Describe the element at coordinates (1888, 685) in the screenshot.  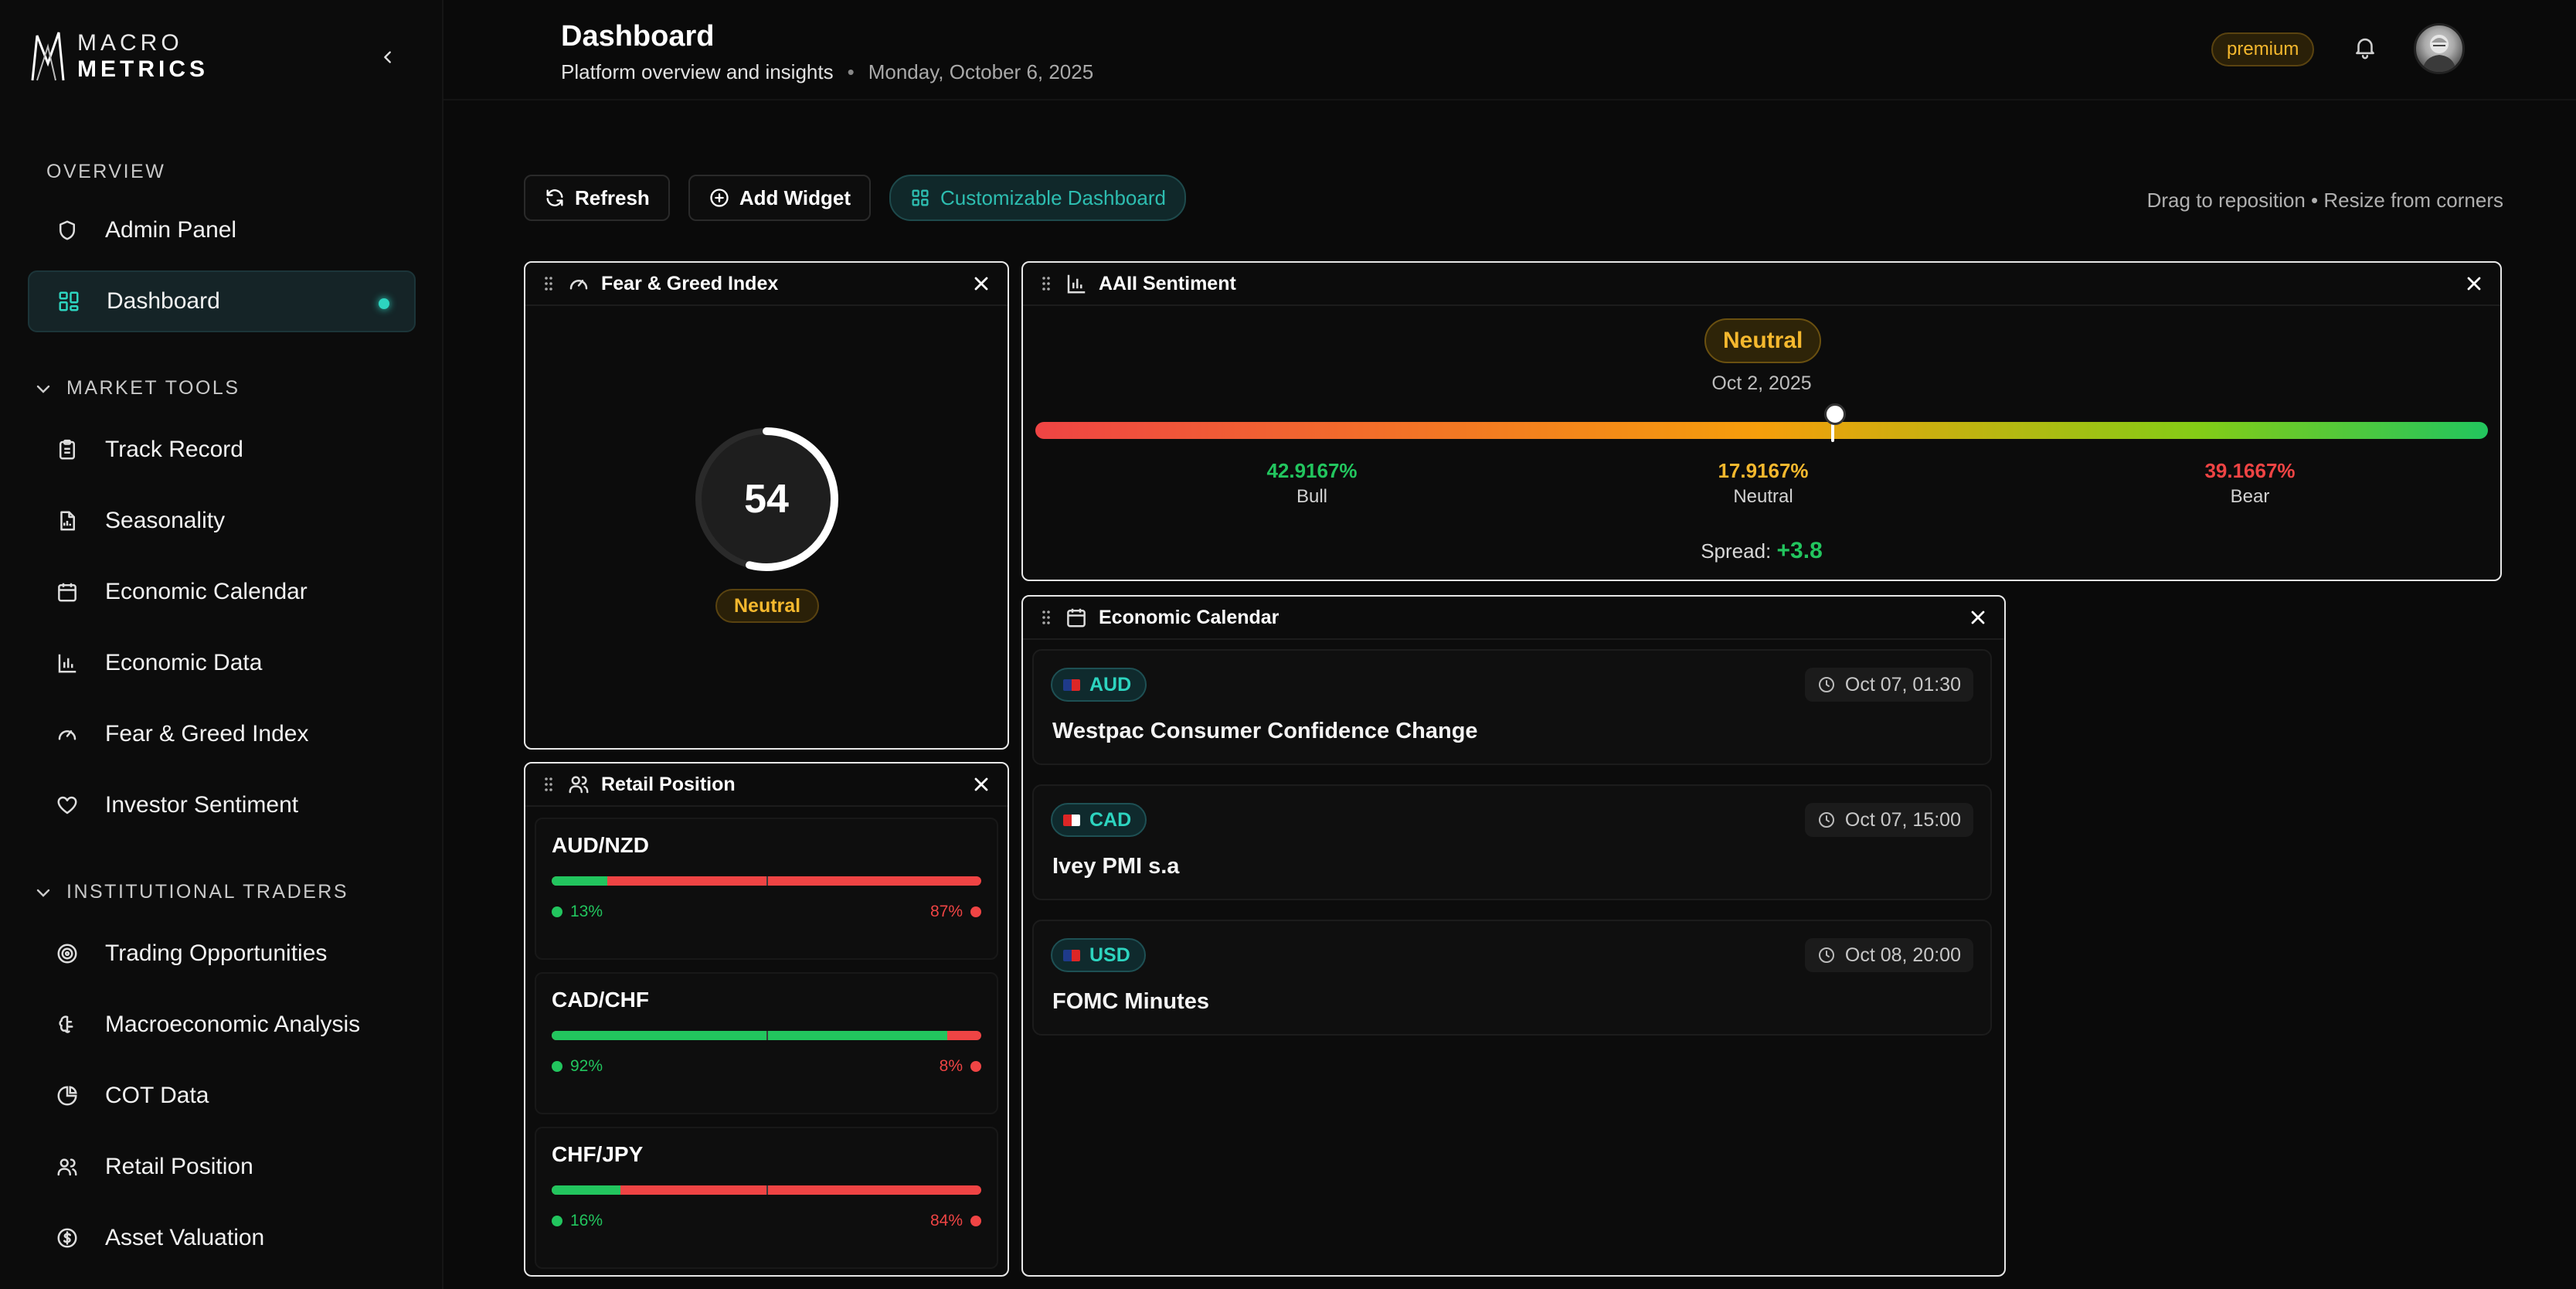
I see `event-time: Oct 07, 01:30` at that location.